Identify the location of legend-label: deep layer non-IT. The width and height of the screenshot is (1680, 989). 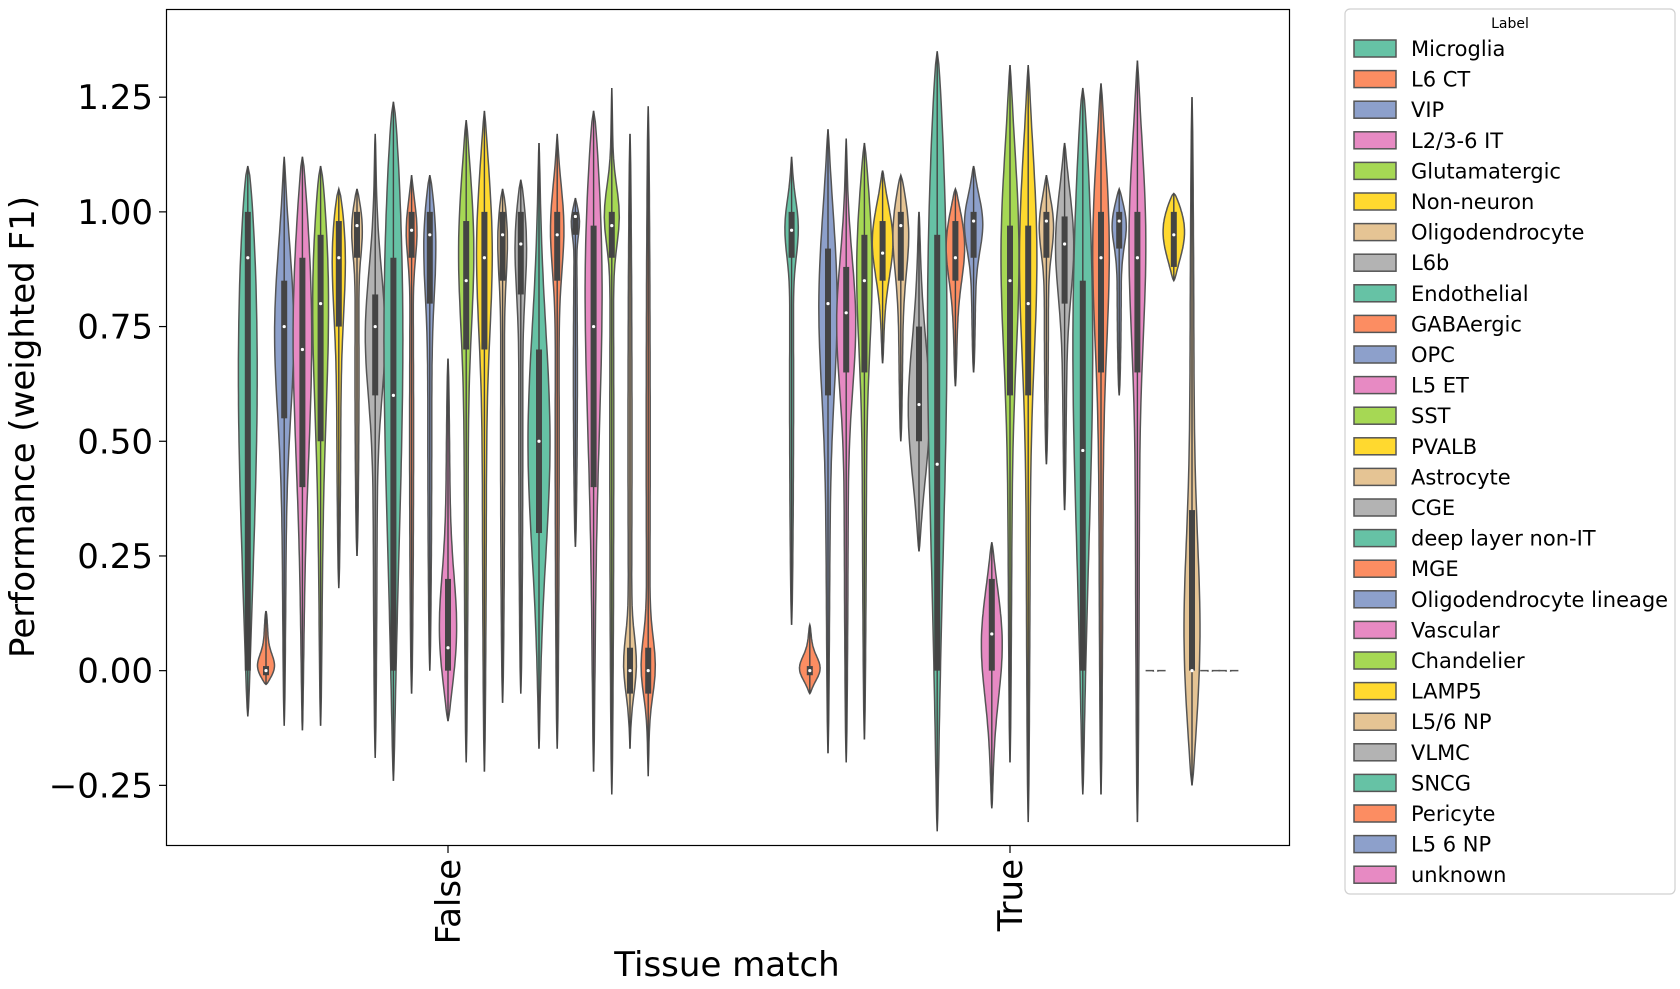
(1503, 539).